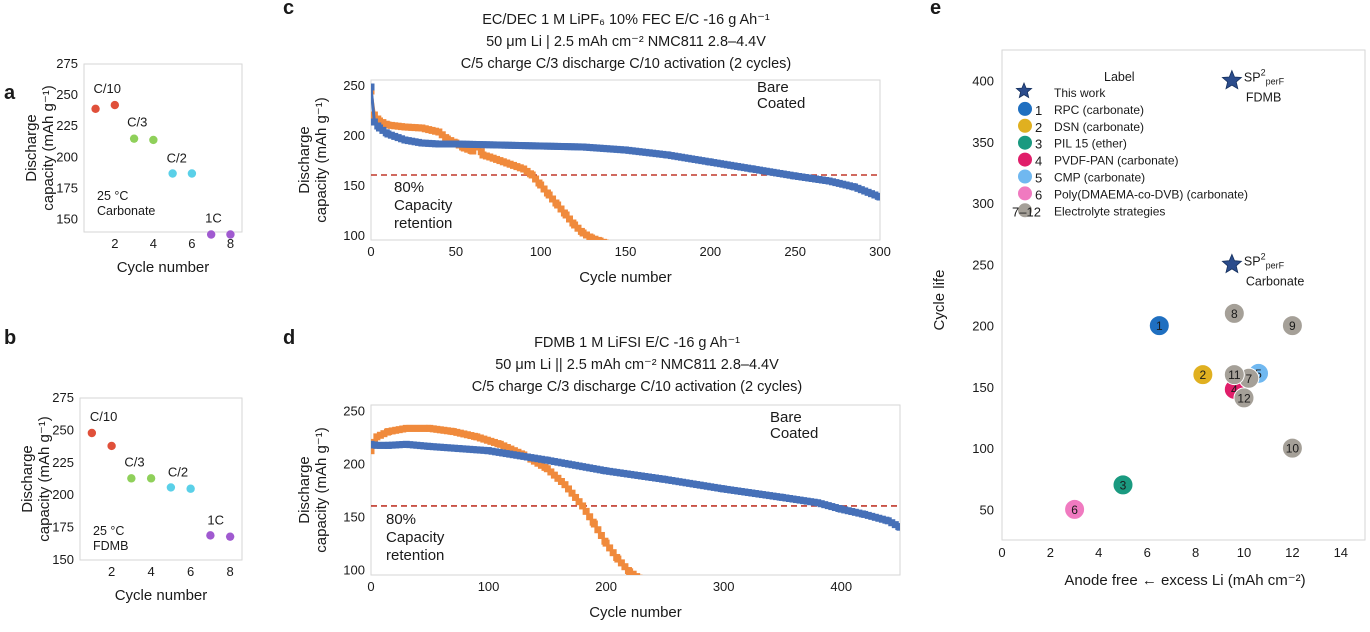 This screenshot has width=1370, height=632. Describe the element at coordinates (1123, 485) in the screenshot. I see `data-point-label: 3` at that location.